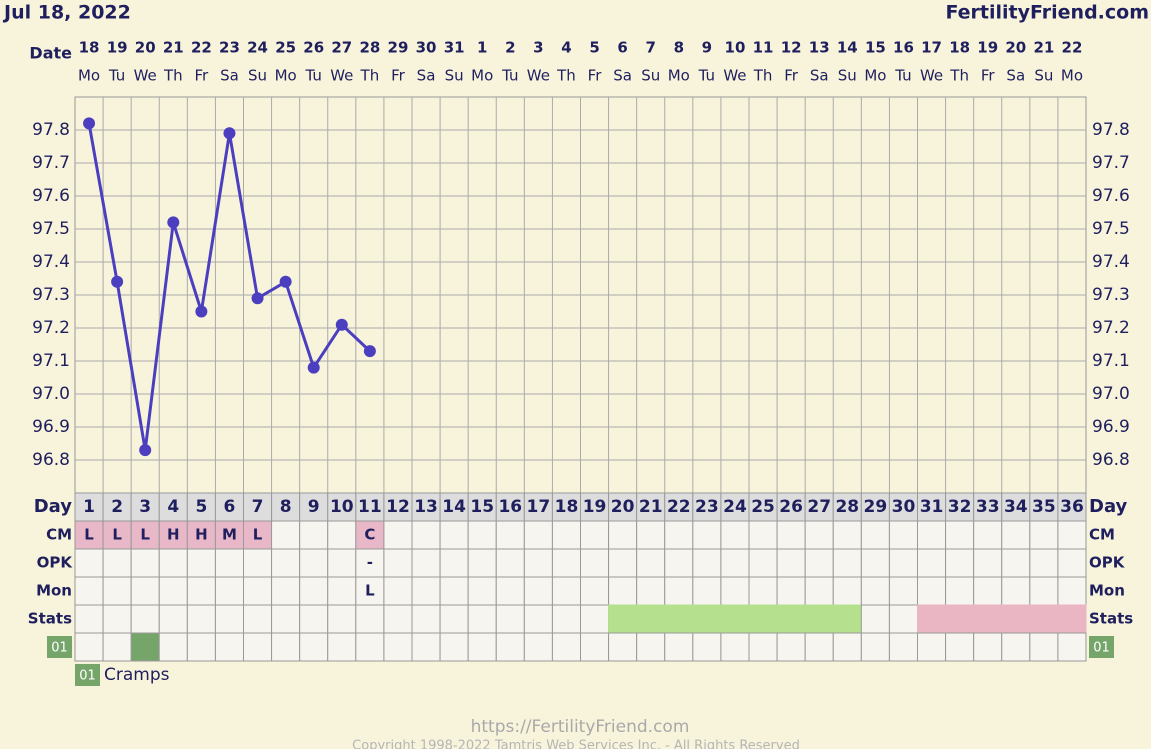  Describe the element at coordinates (1111, 328) in the screenshot. I see `y-tick-label-right: 97.2` at that location.